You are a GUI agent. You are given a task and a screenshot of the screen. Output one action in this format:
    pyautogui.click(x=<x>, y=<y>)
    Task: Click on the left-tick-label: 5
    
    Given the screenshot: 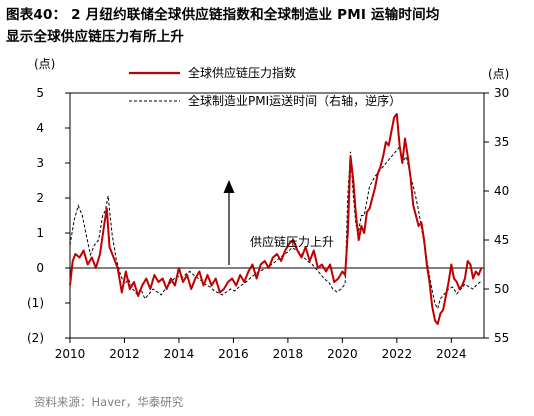 What is the action you would take?
    pyautogui.click(x=40, y=93)
    